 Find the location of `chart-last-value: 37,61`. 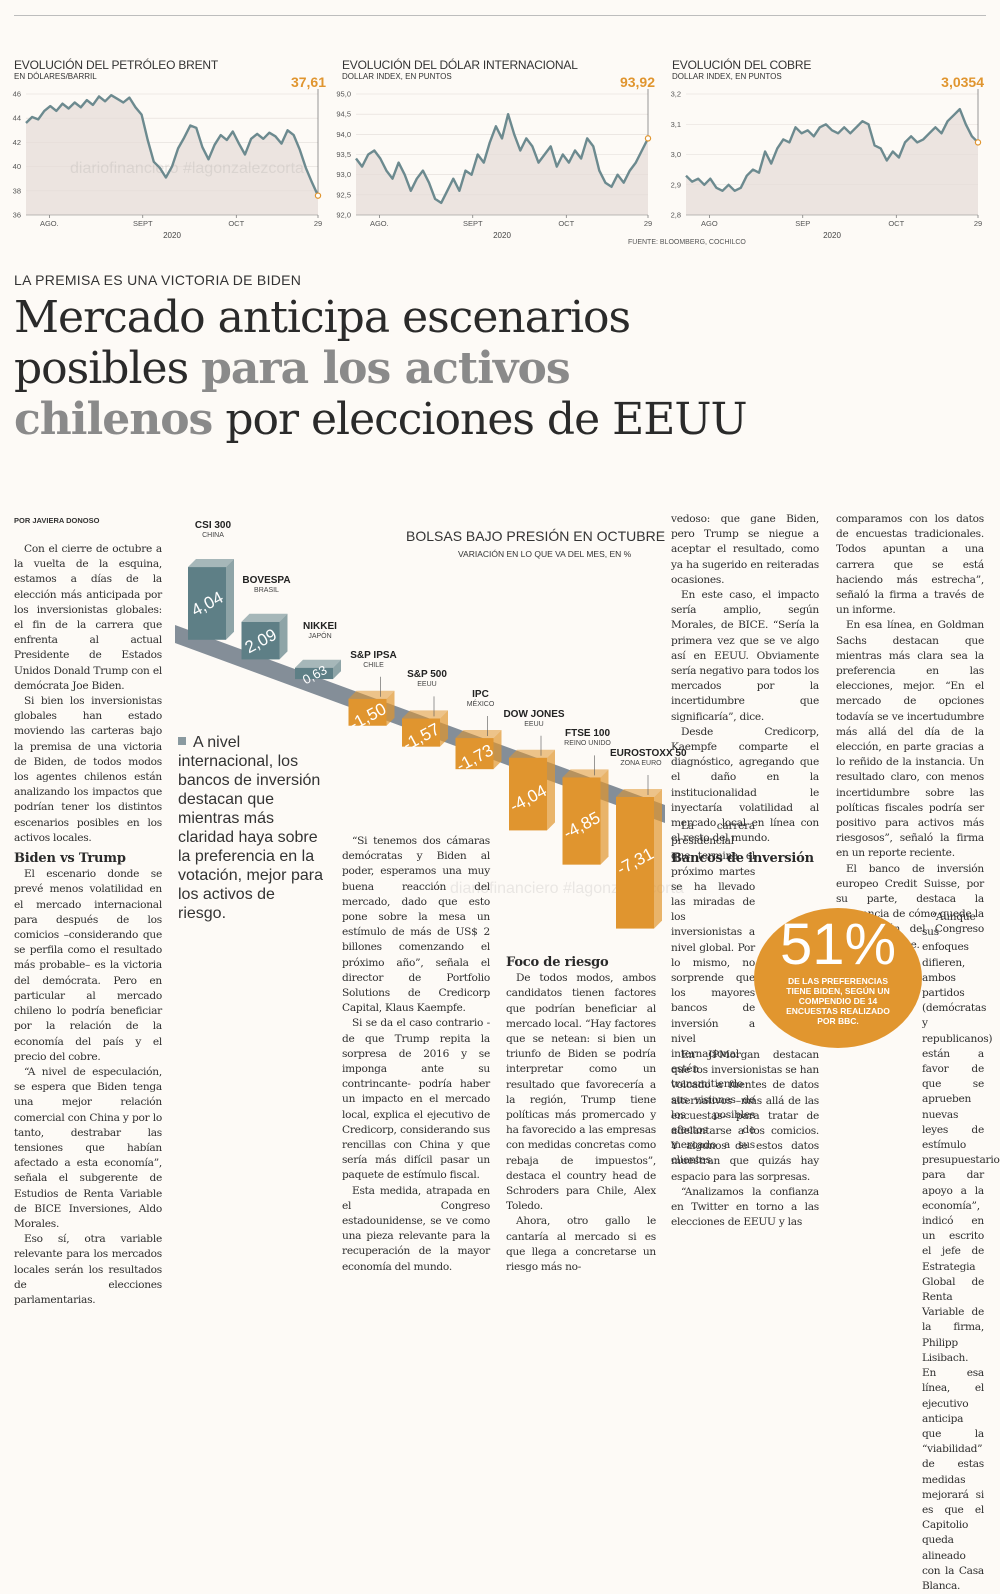

chart-last-value: 37,61 is located at coordinates (308, 82).